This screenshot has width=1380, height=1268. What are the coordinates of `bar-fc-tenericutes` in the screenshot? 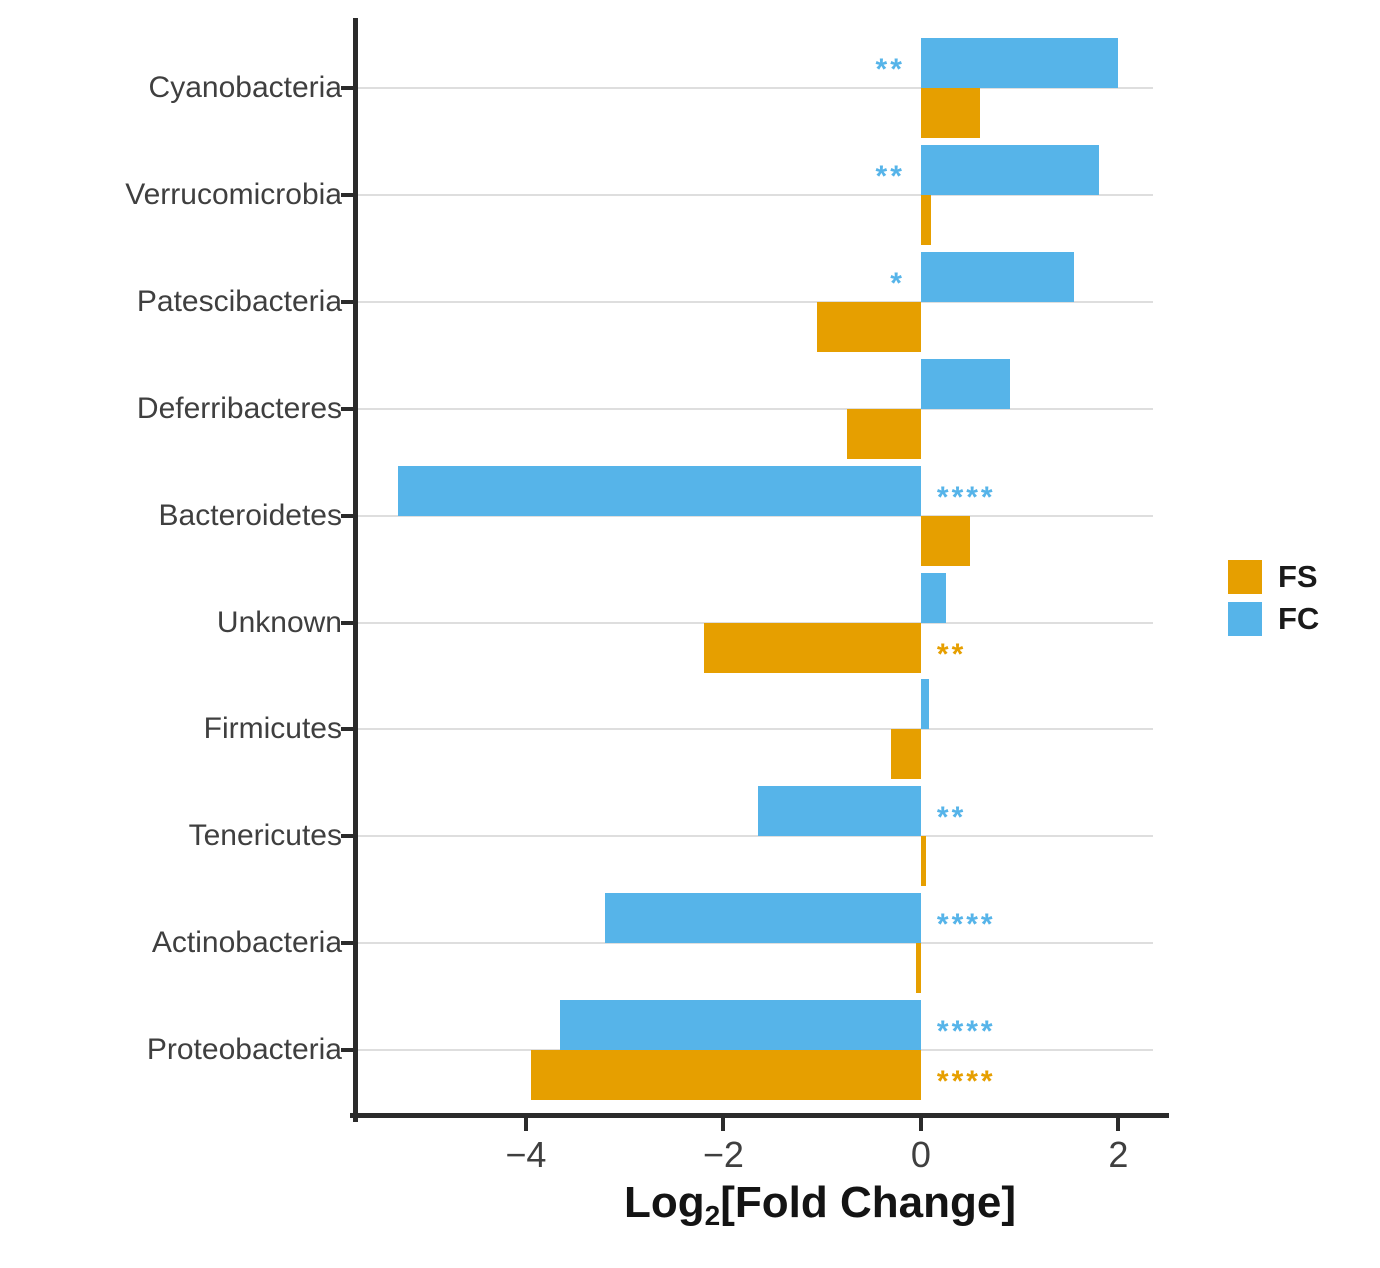 It's located at (839, 811).